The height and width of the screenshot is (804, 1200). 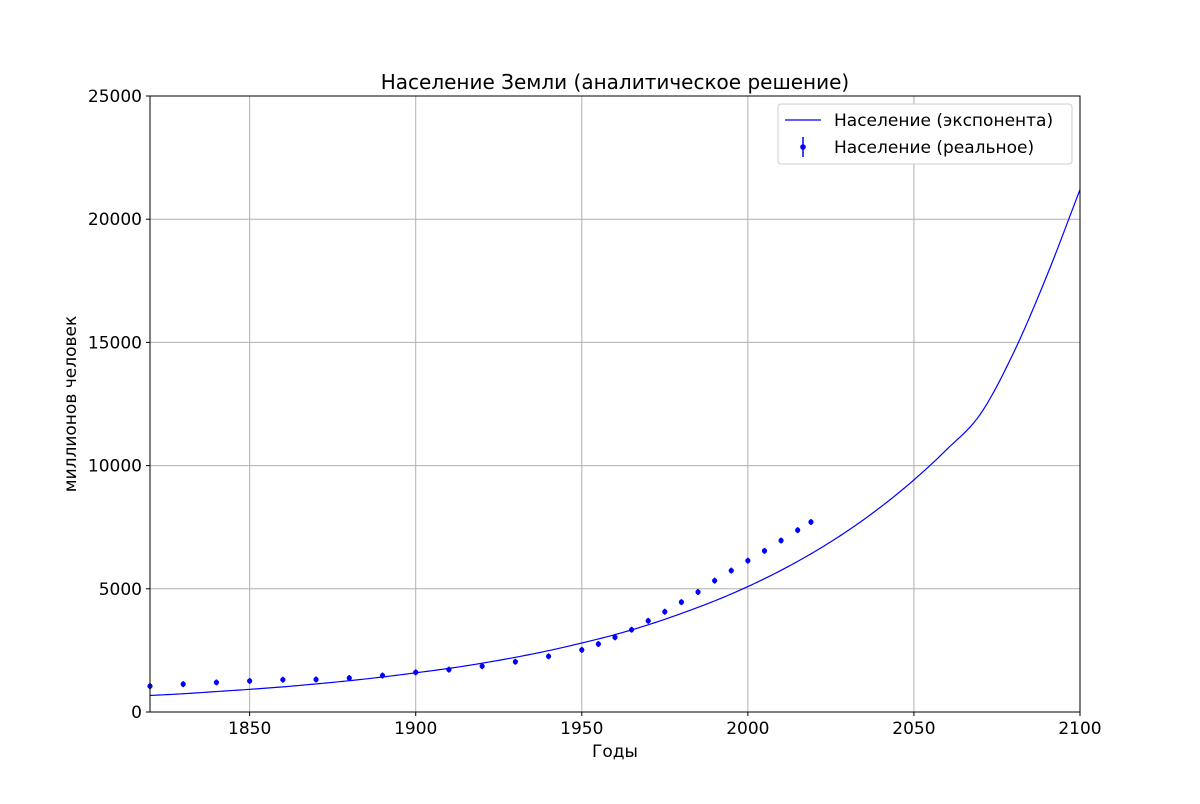 What do you see at coordinates (120, 590) in the screenshot?
I see `y-tick-label: 5000` at bounding box center [120, 590].